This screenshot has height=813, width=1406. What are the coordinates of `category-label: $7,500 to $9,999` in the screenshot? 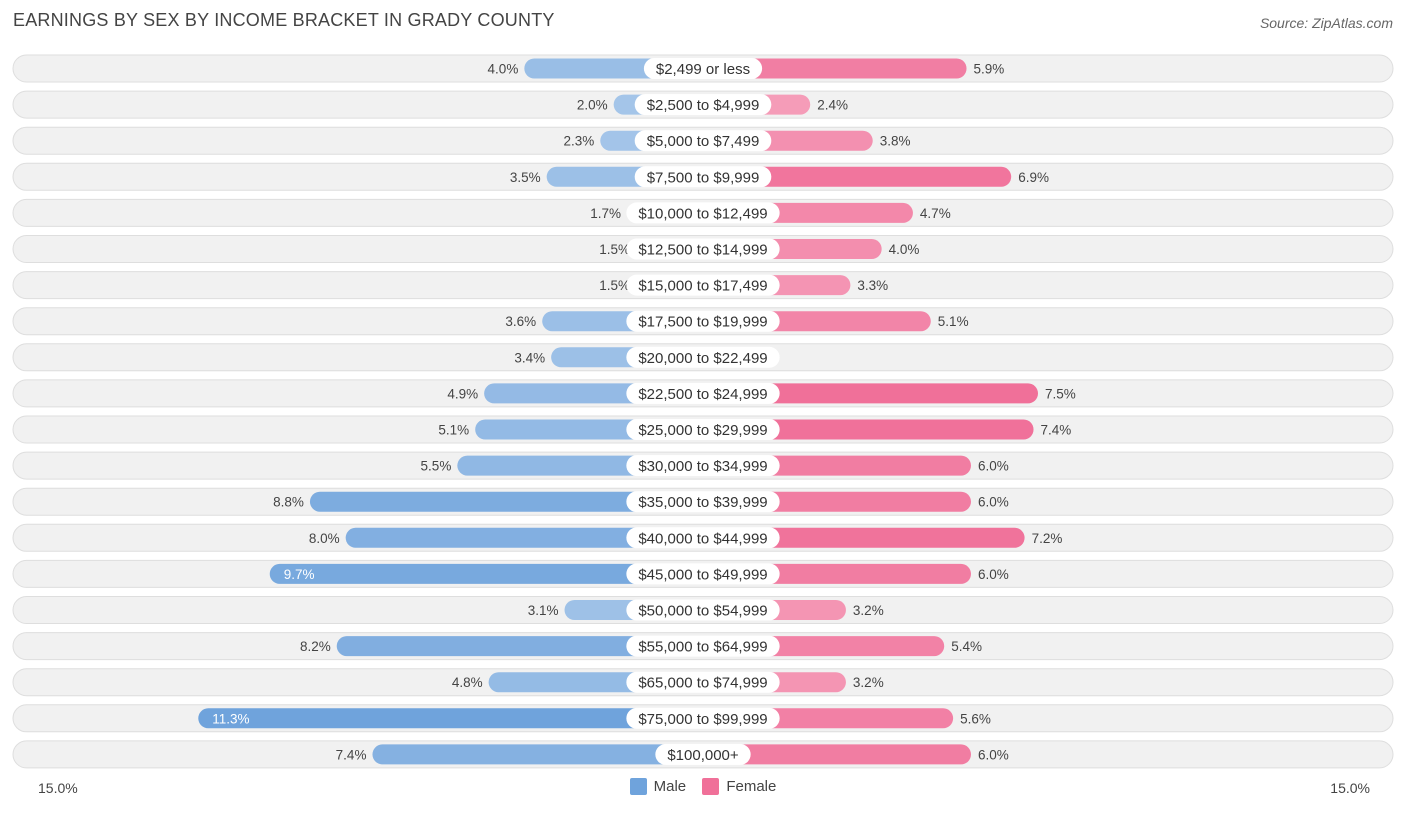 It's located at (703, 177).